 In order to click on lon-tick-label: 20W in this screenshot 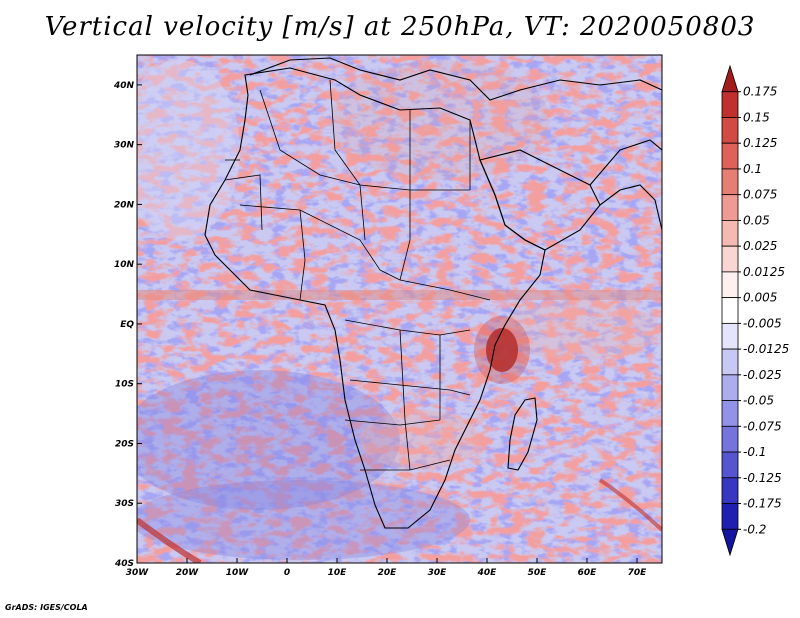, I will do `click(188, 573)`.